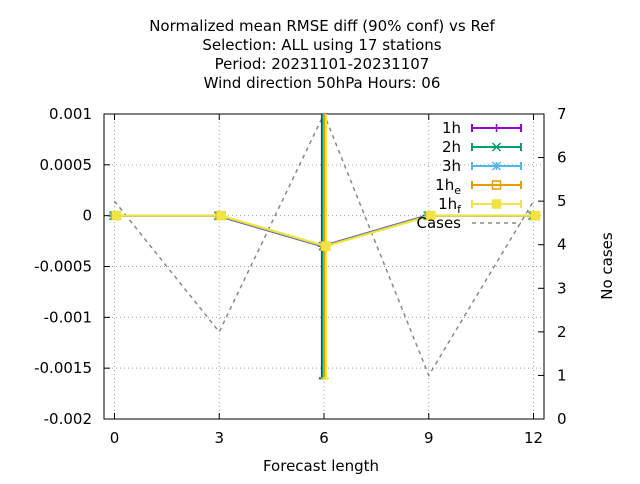 Image resolution: width=640 pixels, height=484 pixels. What do you see at coordinates (562, 114) in the screenshot?
I see `y2-tick-label: 7` at bounding box center [562, 114].